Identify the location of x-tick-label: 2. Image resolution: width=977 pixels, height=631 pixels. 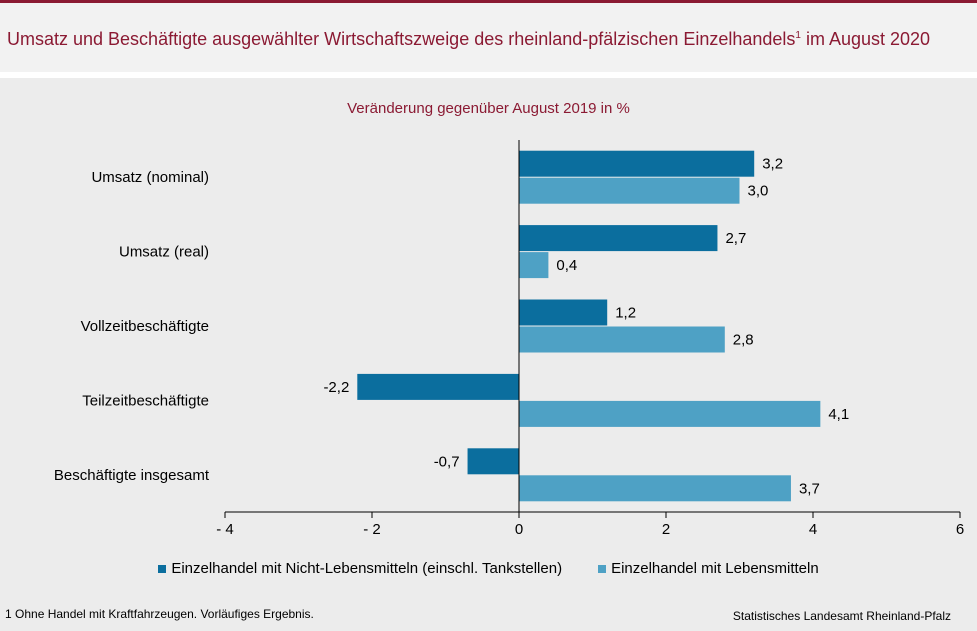
(666, 529).